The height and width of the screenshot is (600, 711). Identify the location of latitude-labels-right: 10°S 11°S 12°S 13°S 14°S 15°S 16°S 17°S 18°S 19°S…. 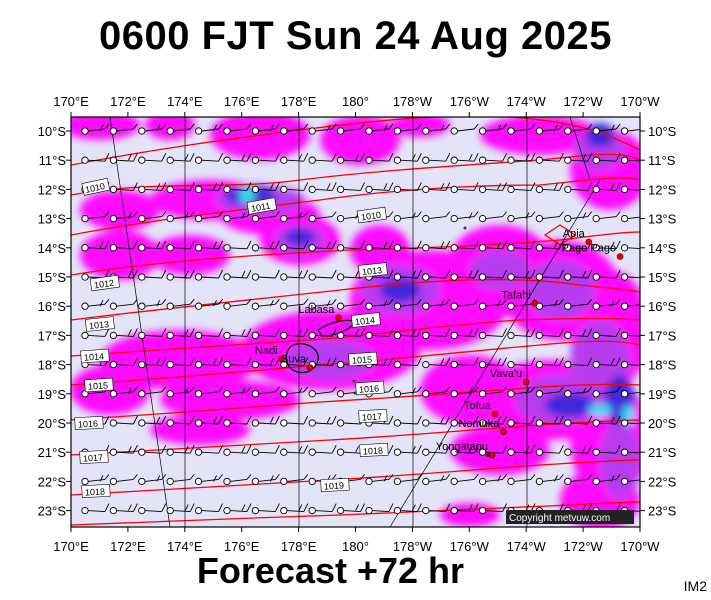
(658, 321).